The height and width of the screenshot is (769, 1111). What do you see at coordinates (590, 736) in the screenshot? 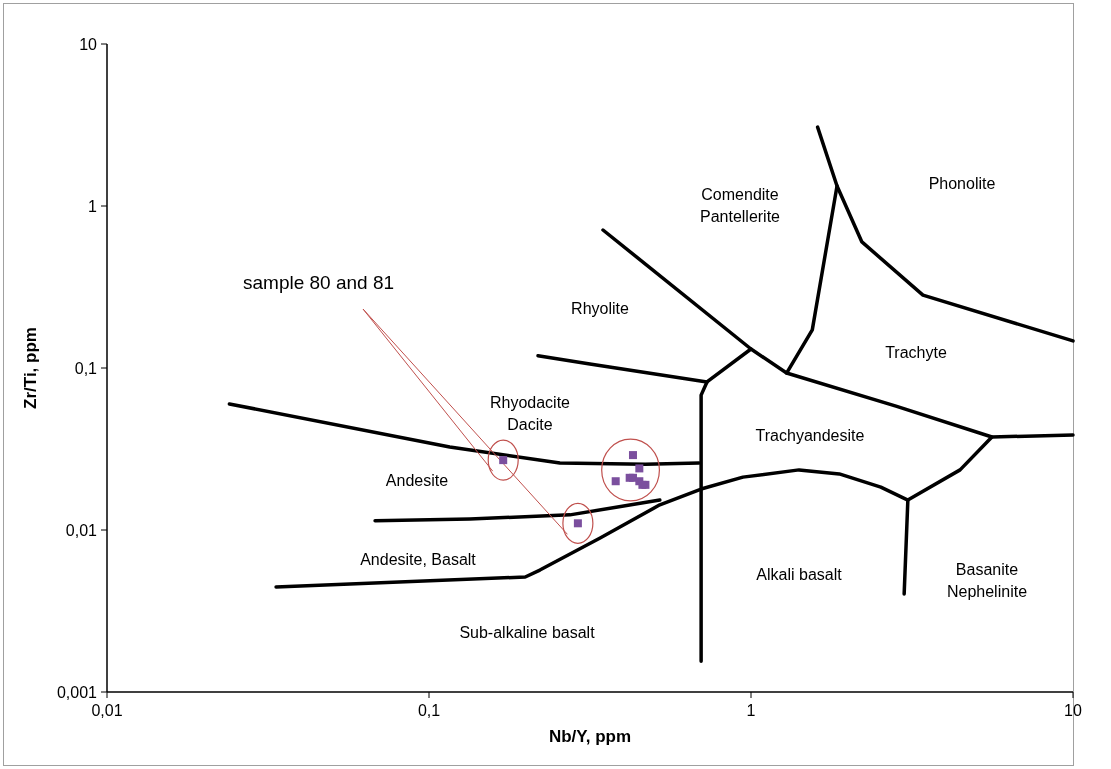
I see `x-axis-title: Nb/Y, ppm` at bounding box center [590, 736].